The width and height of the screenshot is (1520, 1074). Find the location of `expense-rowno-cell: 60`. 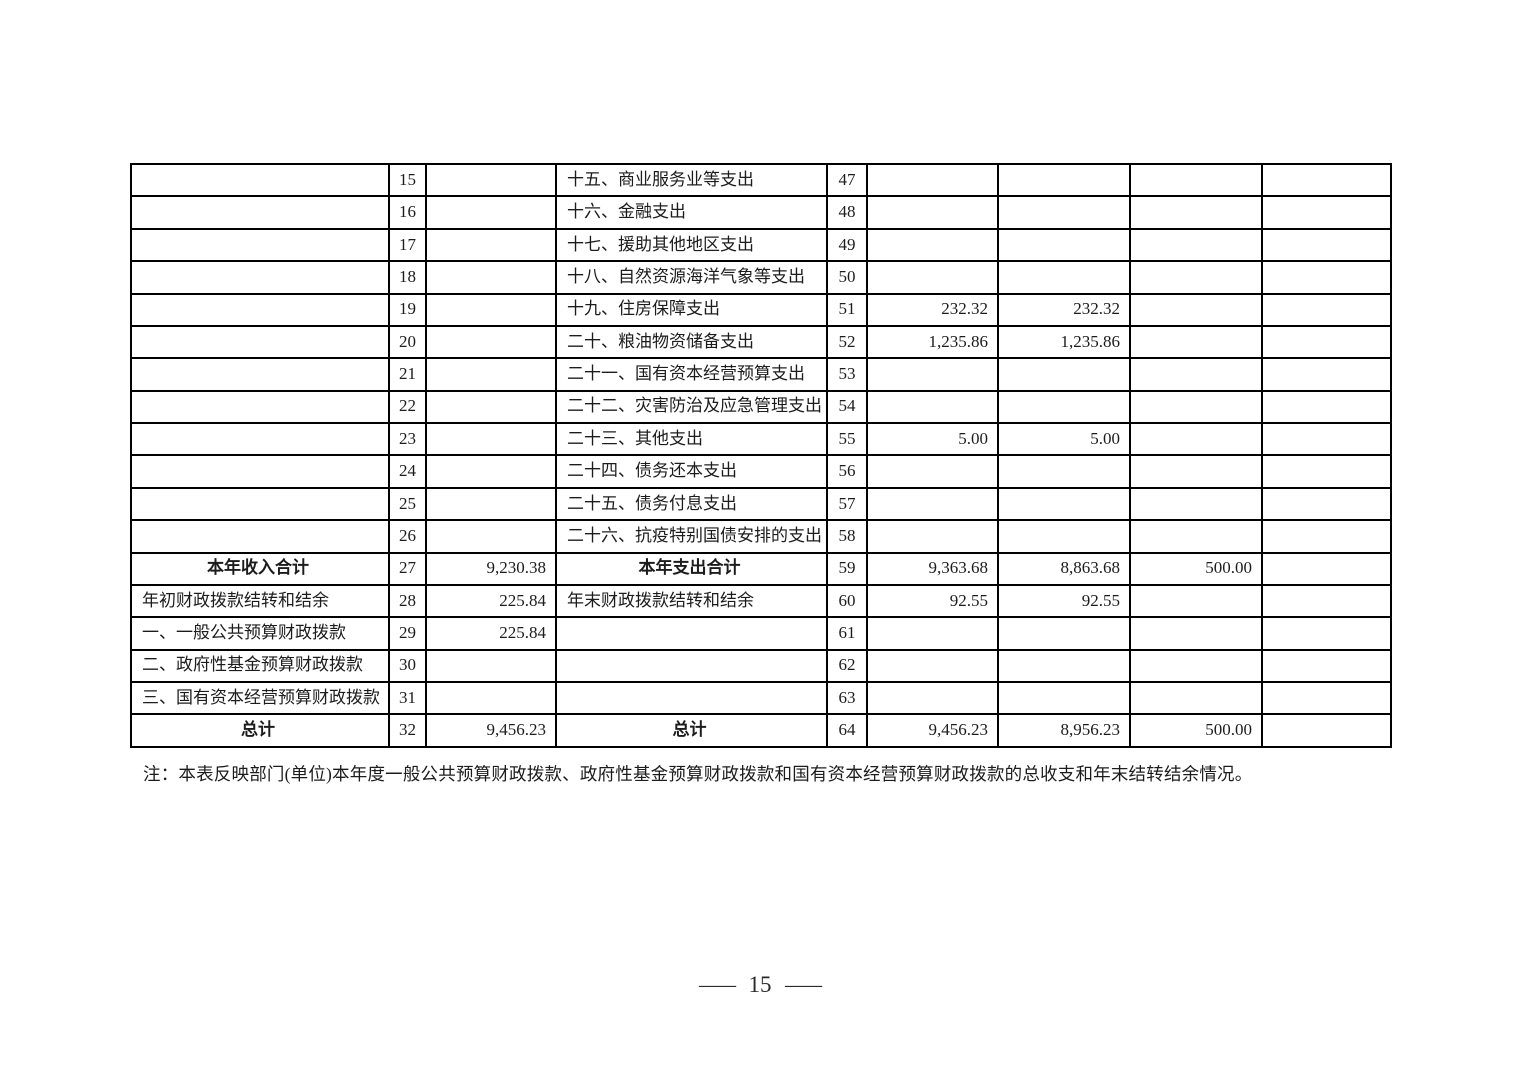

expense-rowno-cell: 60 is located at coordinates (847, 601).